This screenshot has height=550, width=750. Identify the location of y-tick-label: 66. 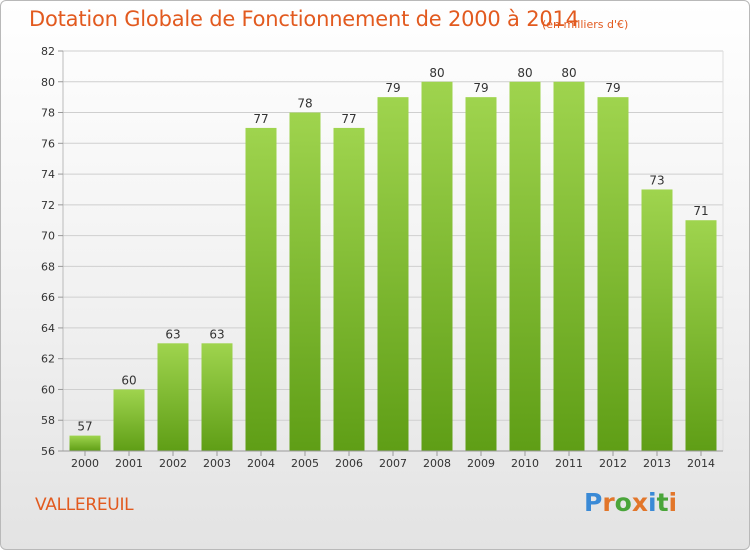
(48, 297).